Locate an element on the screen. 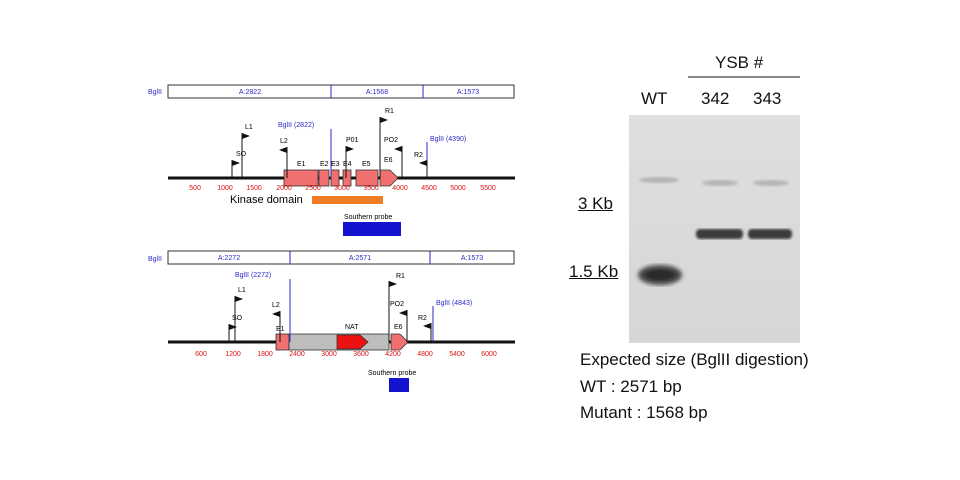  wt-exon-label-6: E6 is located at coordinates (388, 160).